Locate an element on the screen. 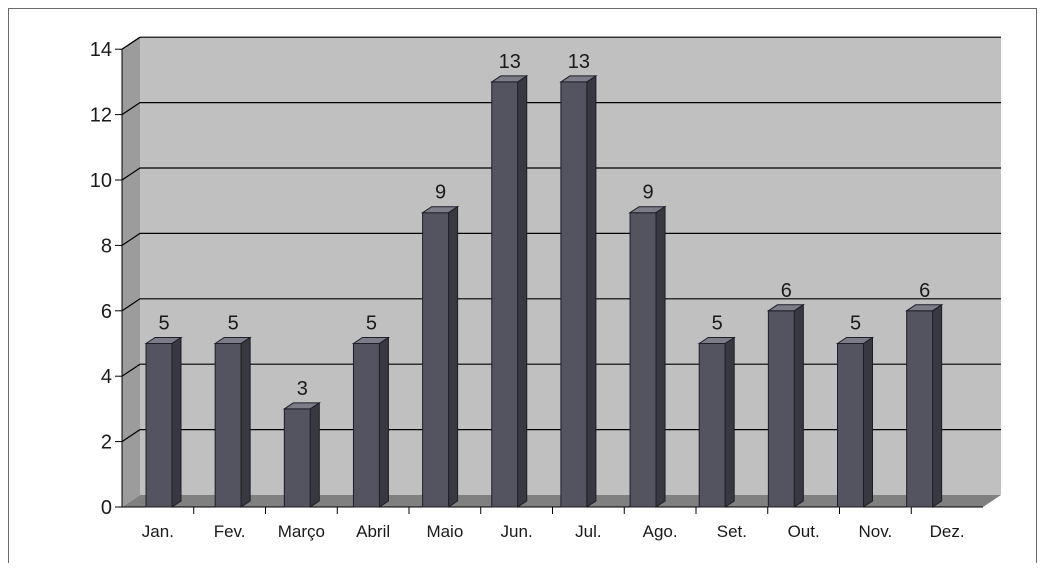 Image resolution: width=1045 pixels, height=571 pixels. x-tick-label: Ago. is located at coordinates (660, 531).